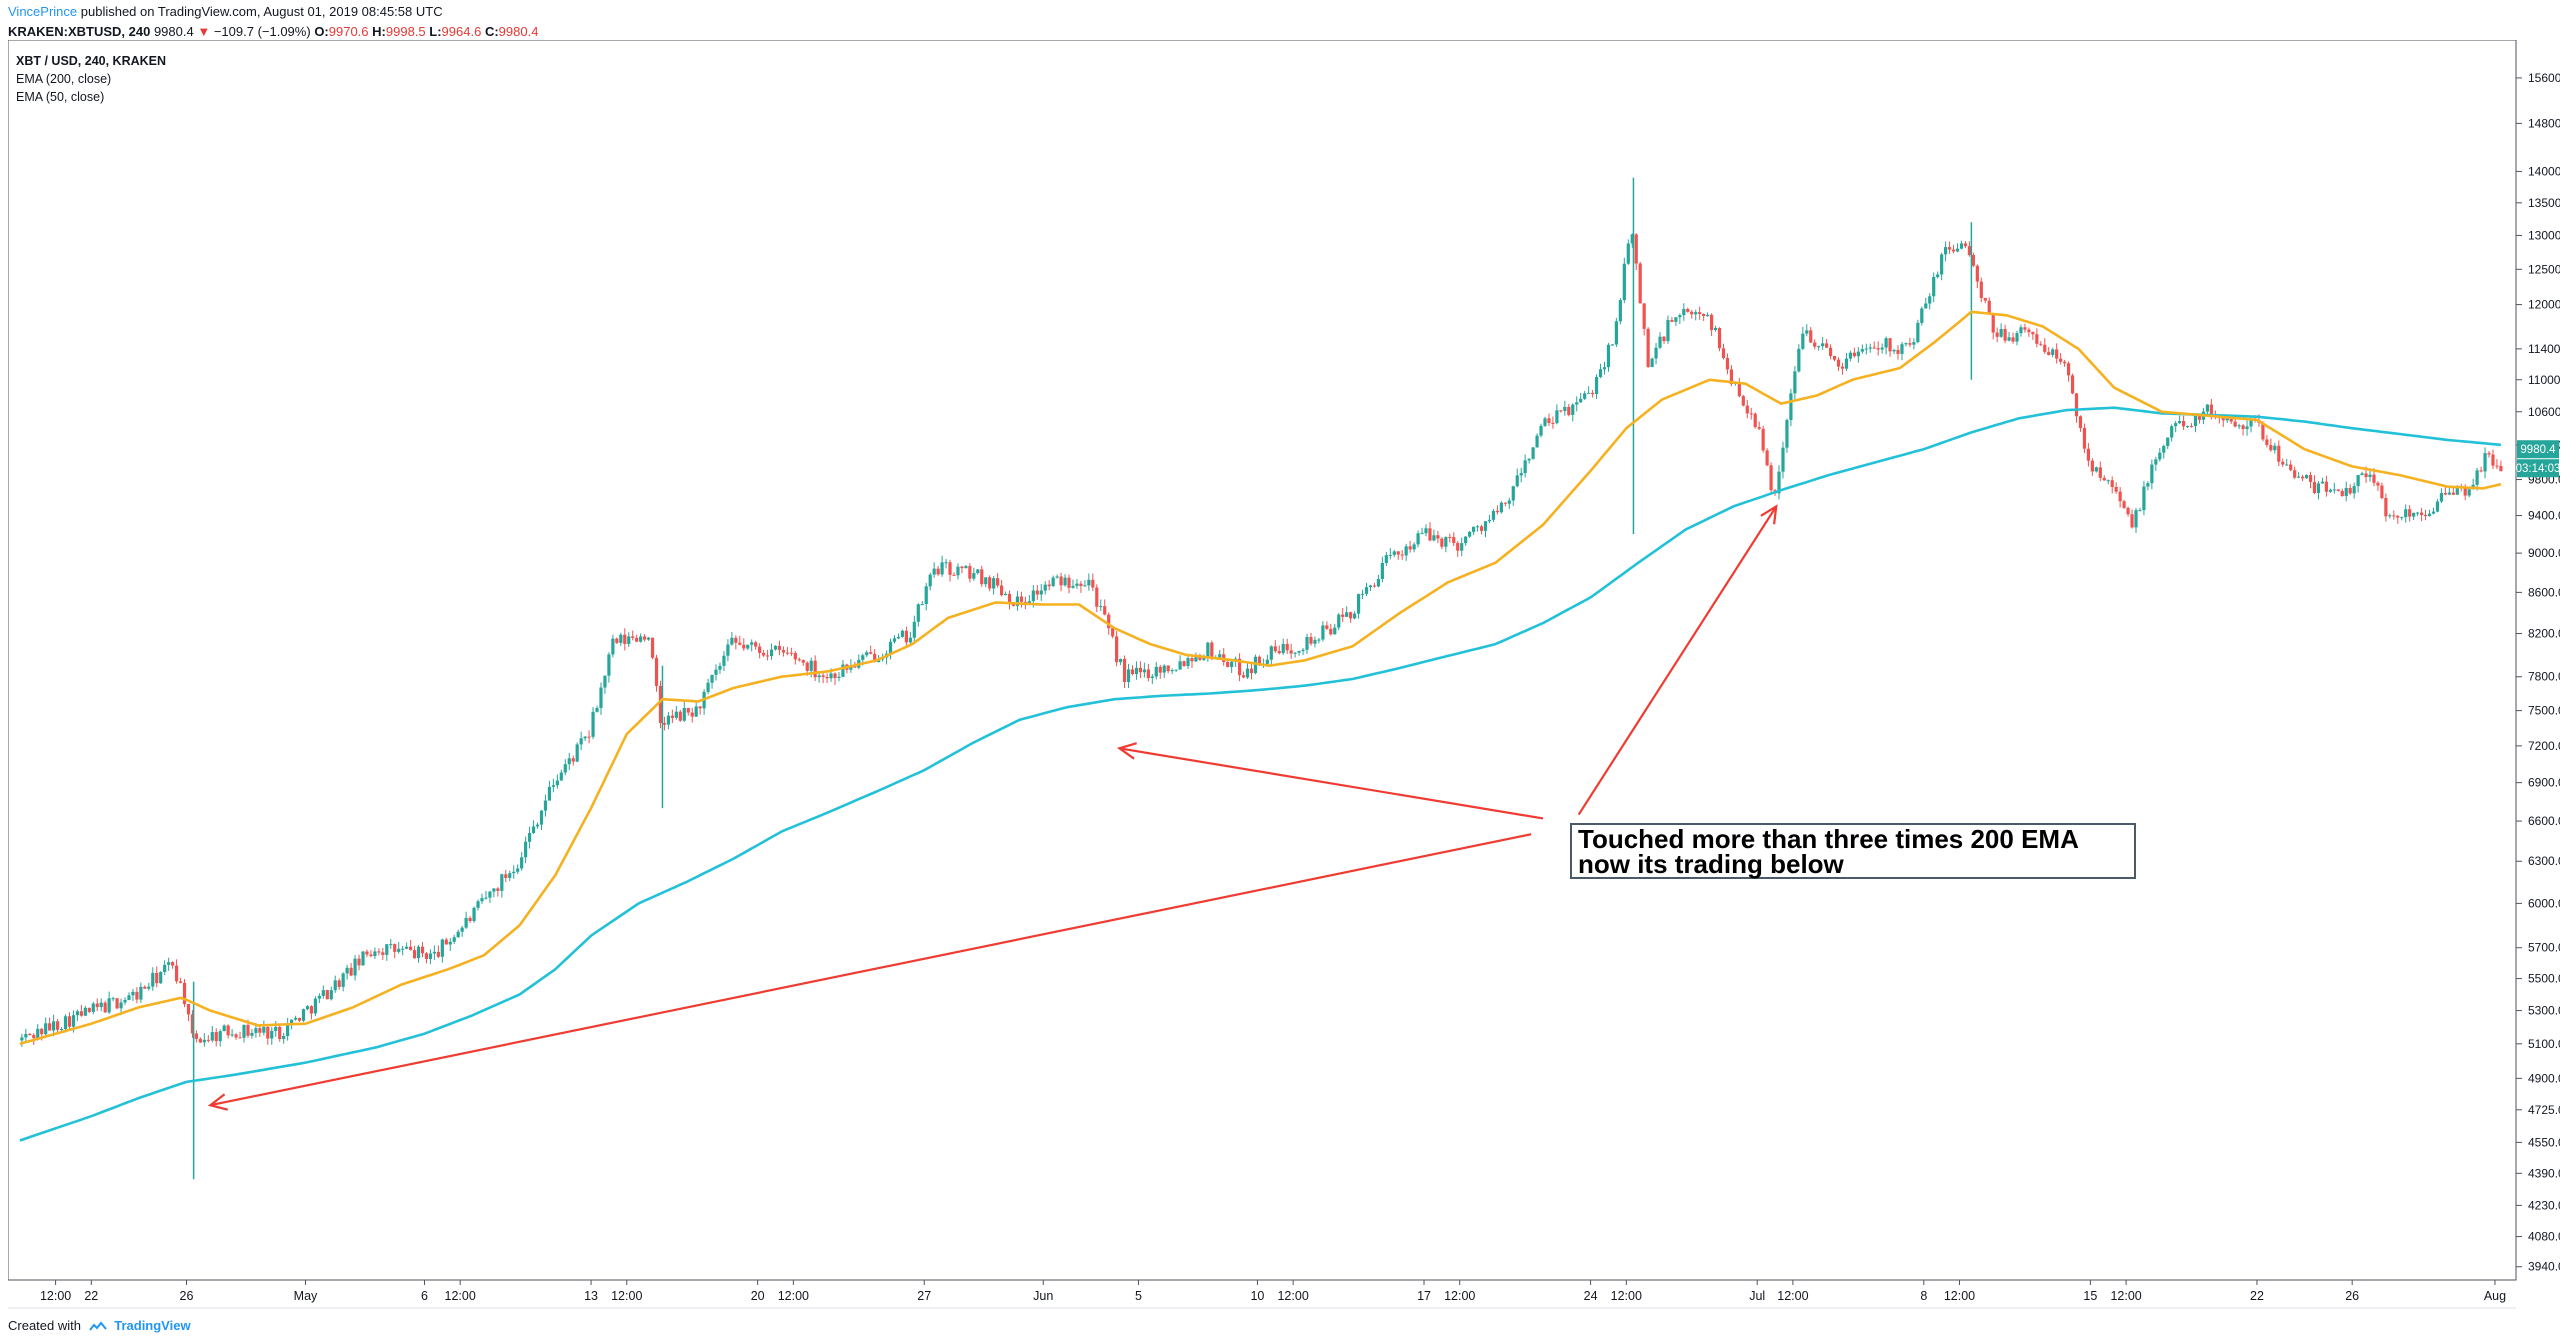  I want to click on x-tick-label: 20, so click(758, 1296).